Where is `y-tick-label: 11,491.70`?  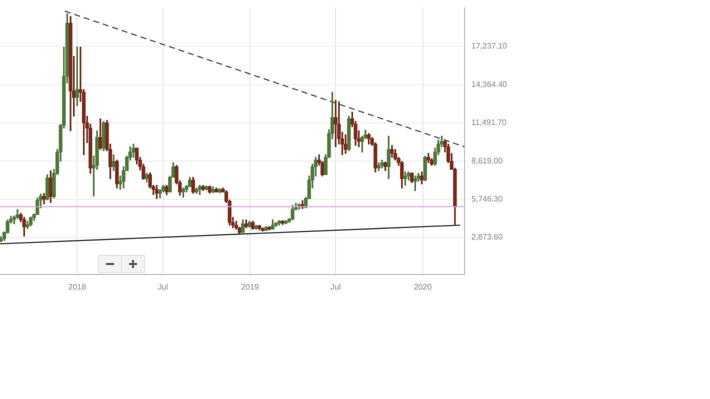 y-tick-label: 11,491.70 is located at coordinates (489, 123).